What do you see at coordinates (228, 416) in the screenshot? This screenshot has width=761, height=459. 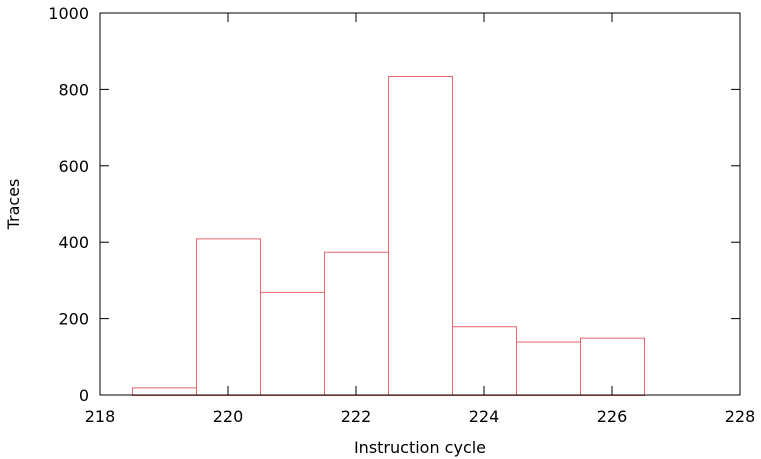 I see `x-tick-label-220: 220` at bounding box center [228, 416].